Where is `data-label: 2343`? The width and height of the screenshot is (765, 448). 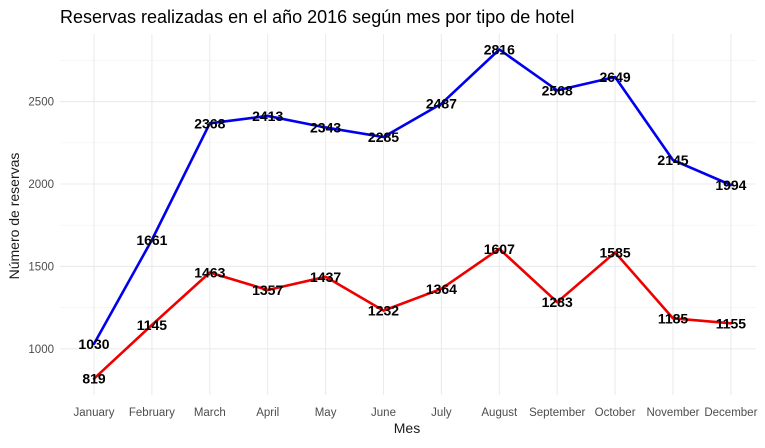
data-label: 2343 is located at coordinates (325, 127).